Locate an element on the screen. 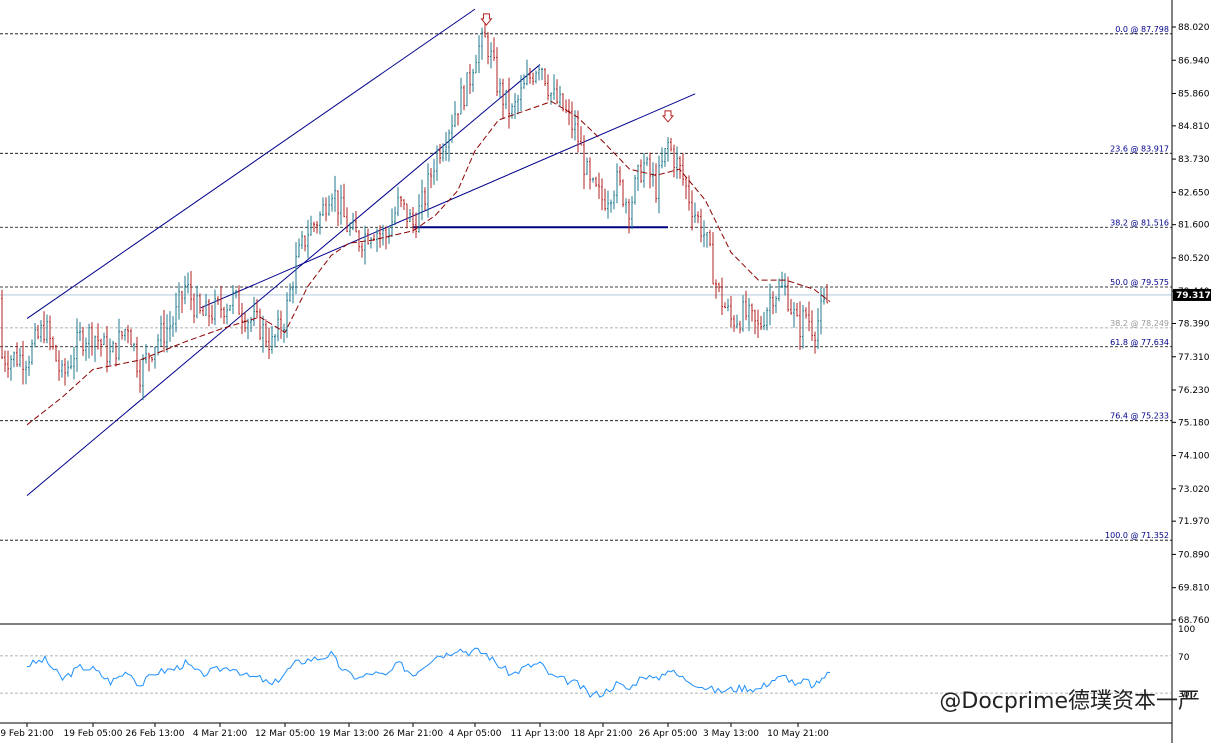 This screenshot has width=1212, height=743. time-tick-label: 26 Apr 05:00 is located at coordinates (668, 734).